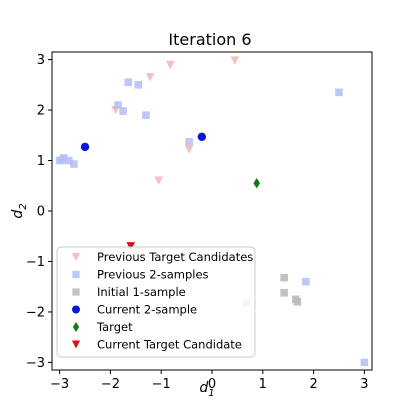 Image resolution: width=415 pixels, height=415 pixels. What do you see at coordinates (35, 312) in the screenshot?
I see `y-tick-label: −2` at bounding box center [35, 312].